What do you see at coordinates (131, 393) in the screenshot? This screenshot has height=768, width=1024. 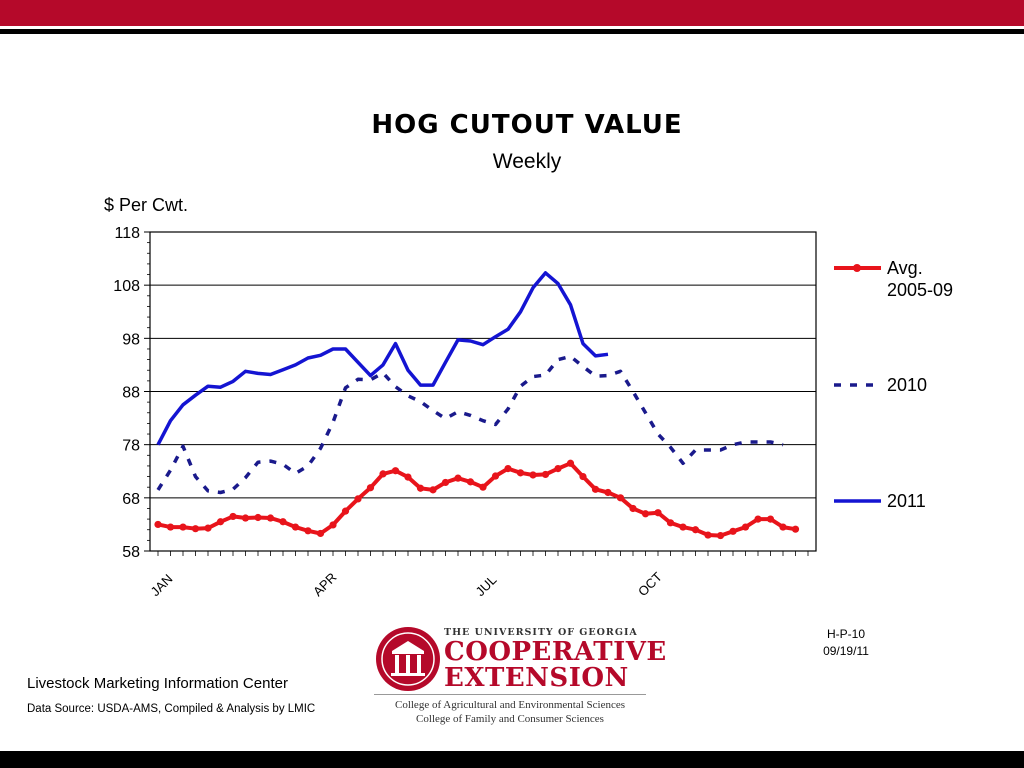 I see `y-tick-label: 88` at bounding box center [131, 393].